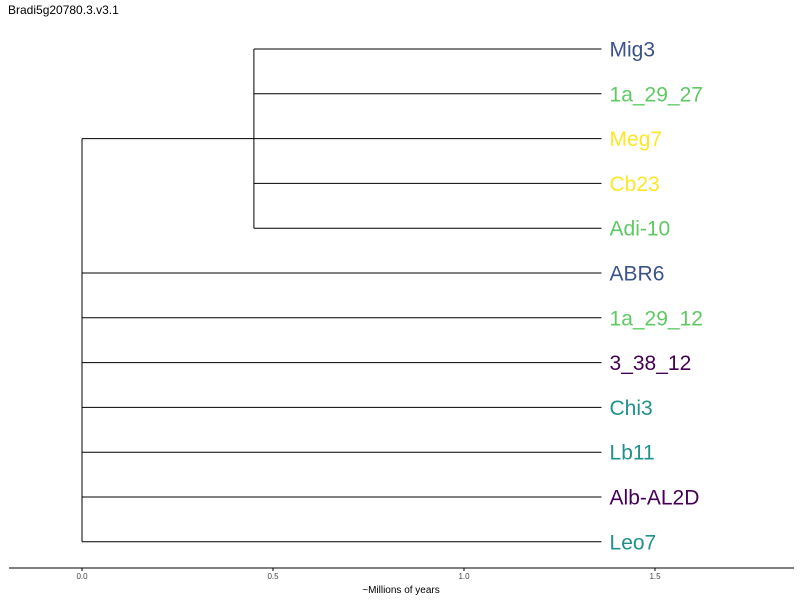 The image size is (800, 600). I want to click on leaf-label: ABR6, so click(637, 274).